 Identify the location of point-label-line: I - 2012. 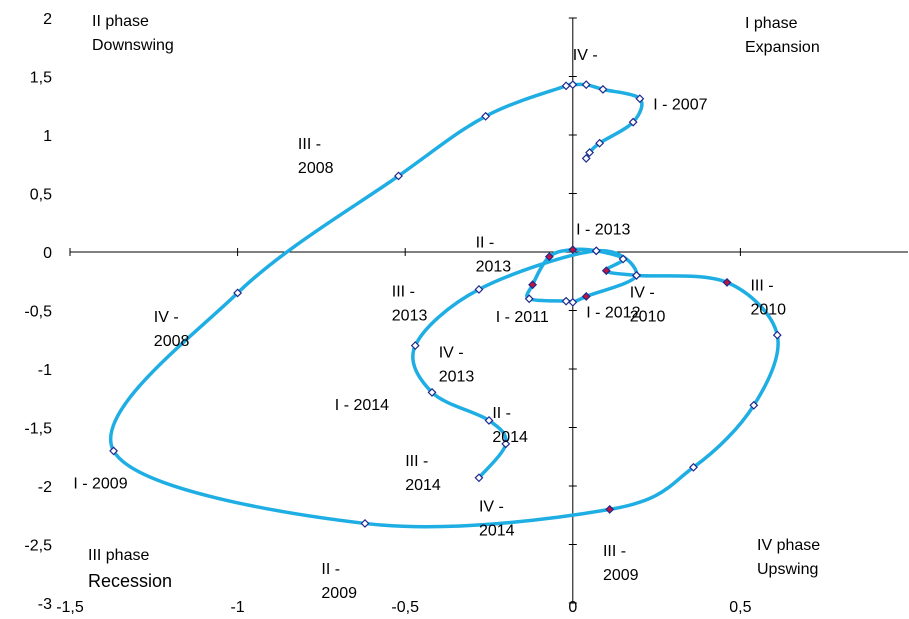
(613, 313).